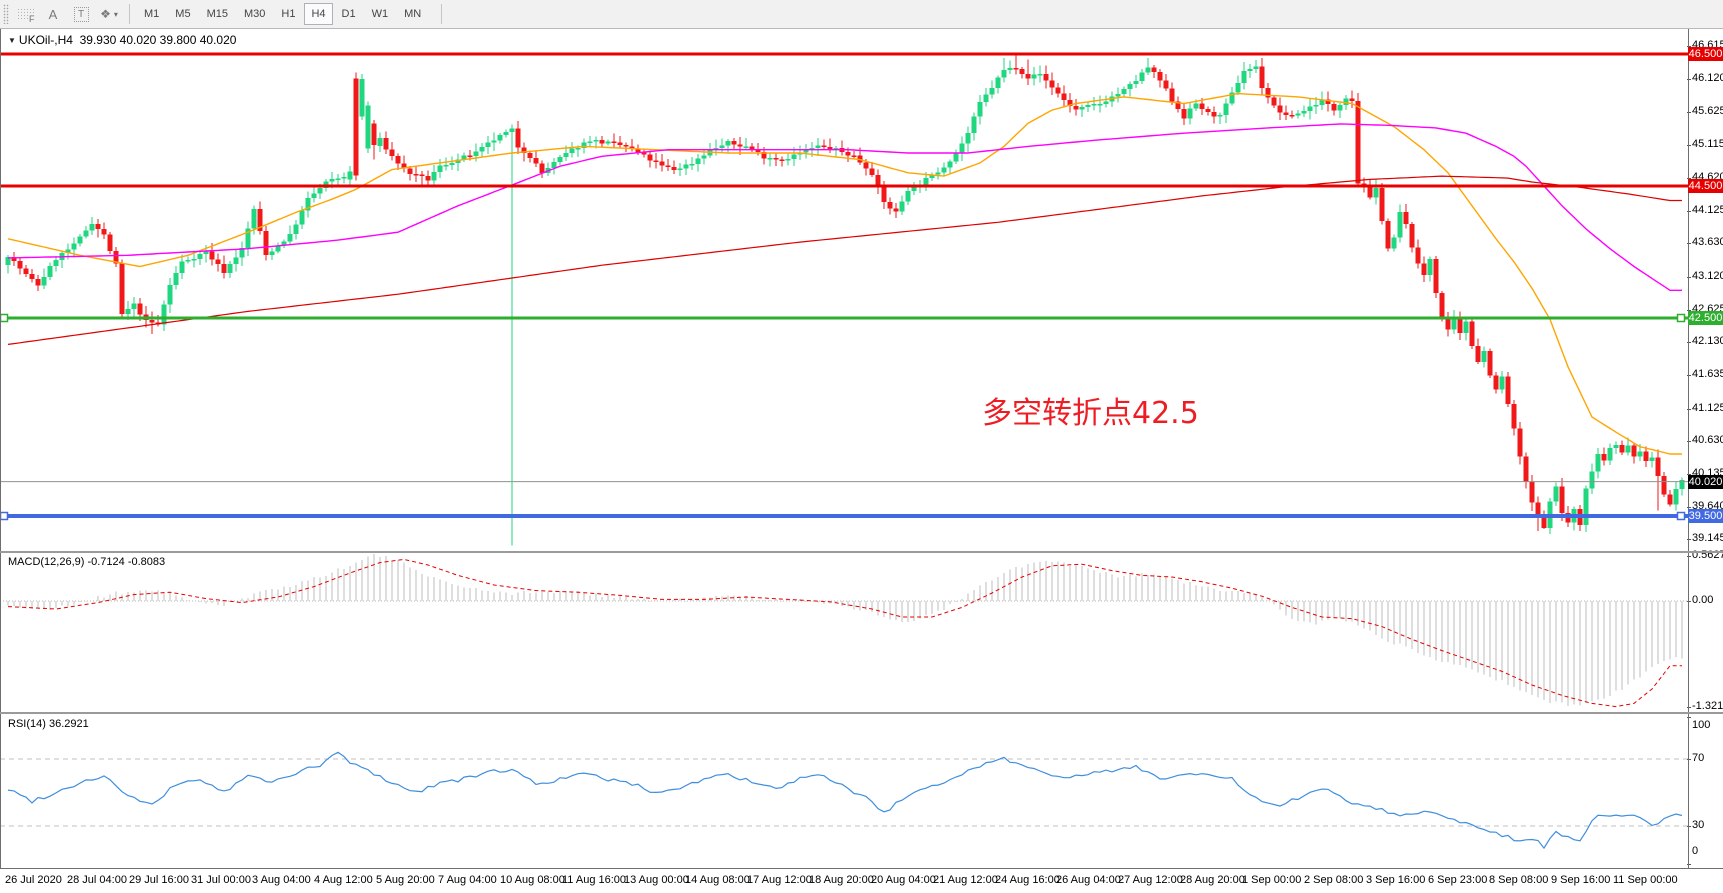 The image size is (1723, 893). What do you see at coordinates (1688, 449) in the screenshot?
I see `axis-border` at bounding box center [1688, 449].